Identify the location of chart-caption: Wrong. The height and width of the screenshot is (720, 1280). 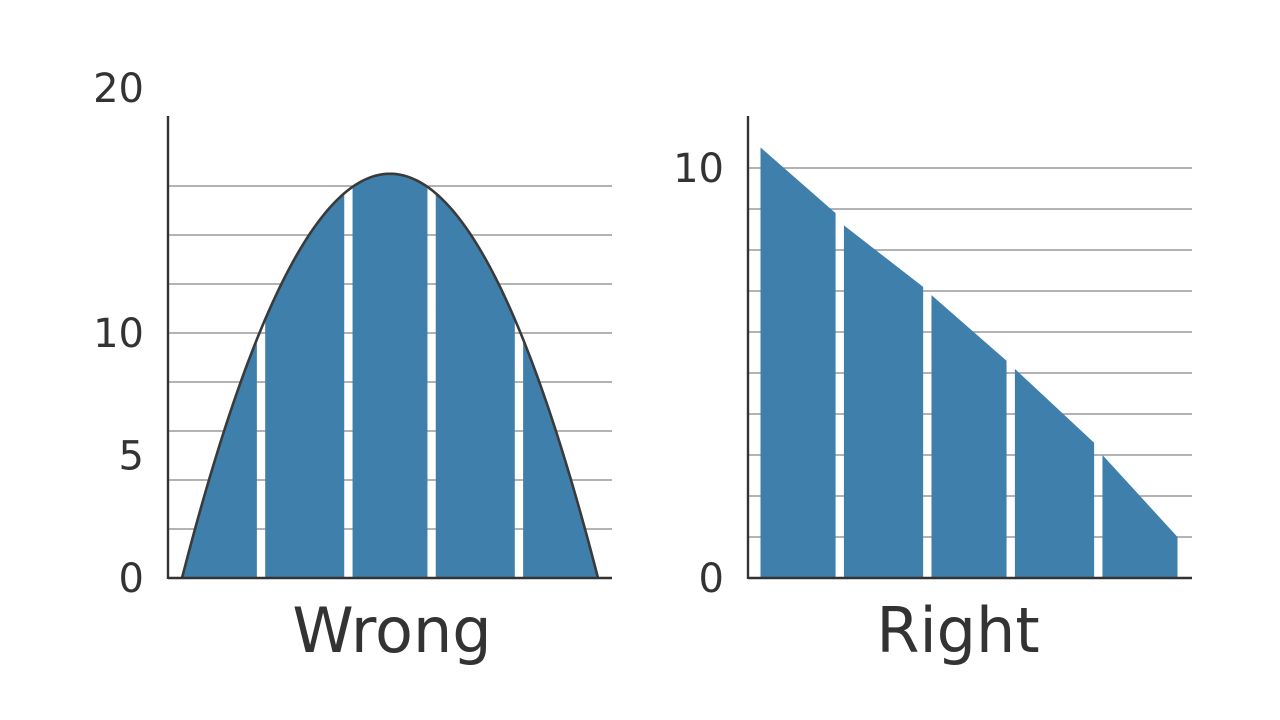
(391, 630).